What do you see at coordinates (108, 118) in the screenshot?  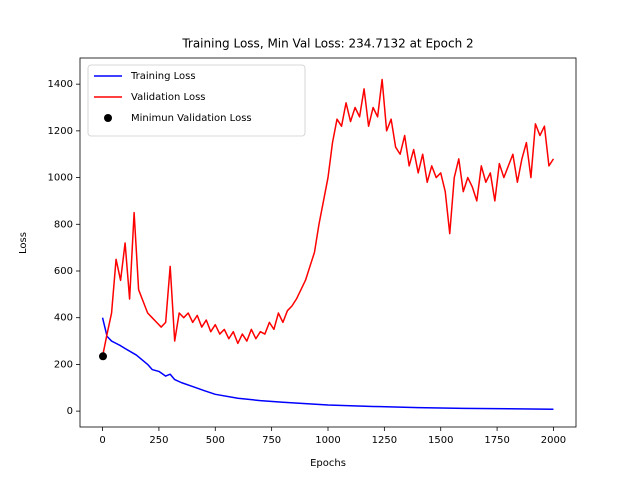 I see `legend-marker` at bounding box center [108, 118].